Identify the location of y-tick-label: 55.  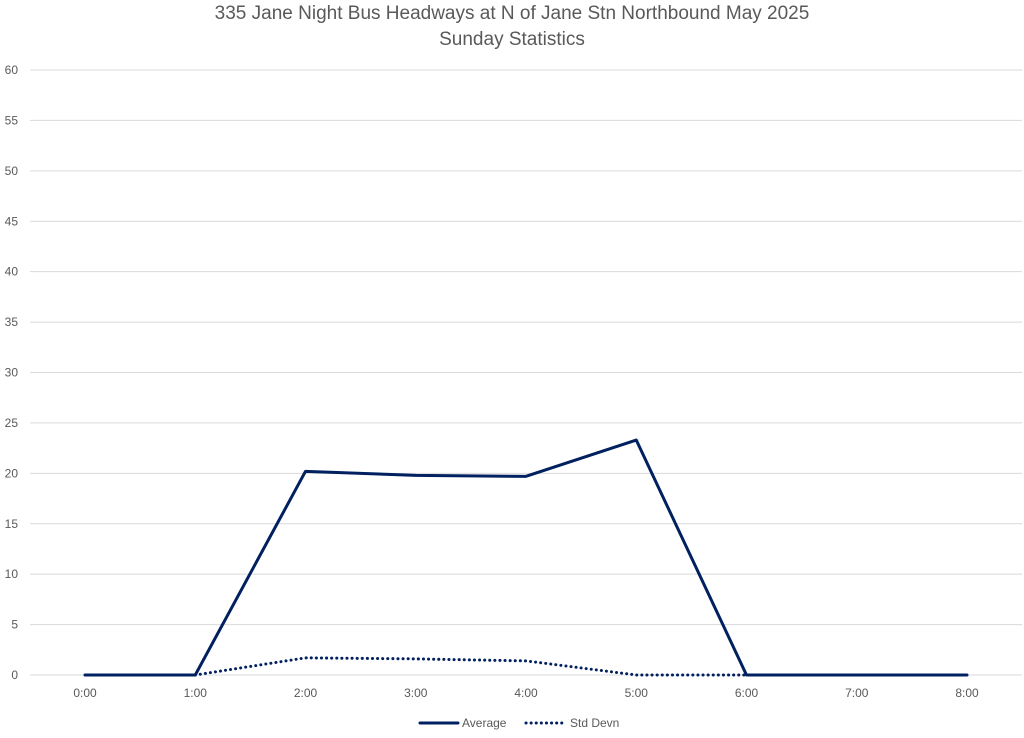
(12, 120).